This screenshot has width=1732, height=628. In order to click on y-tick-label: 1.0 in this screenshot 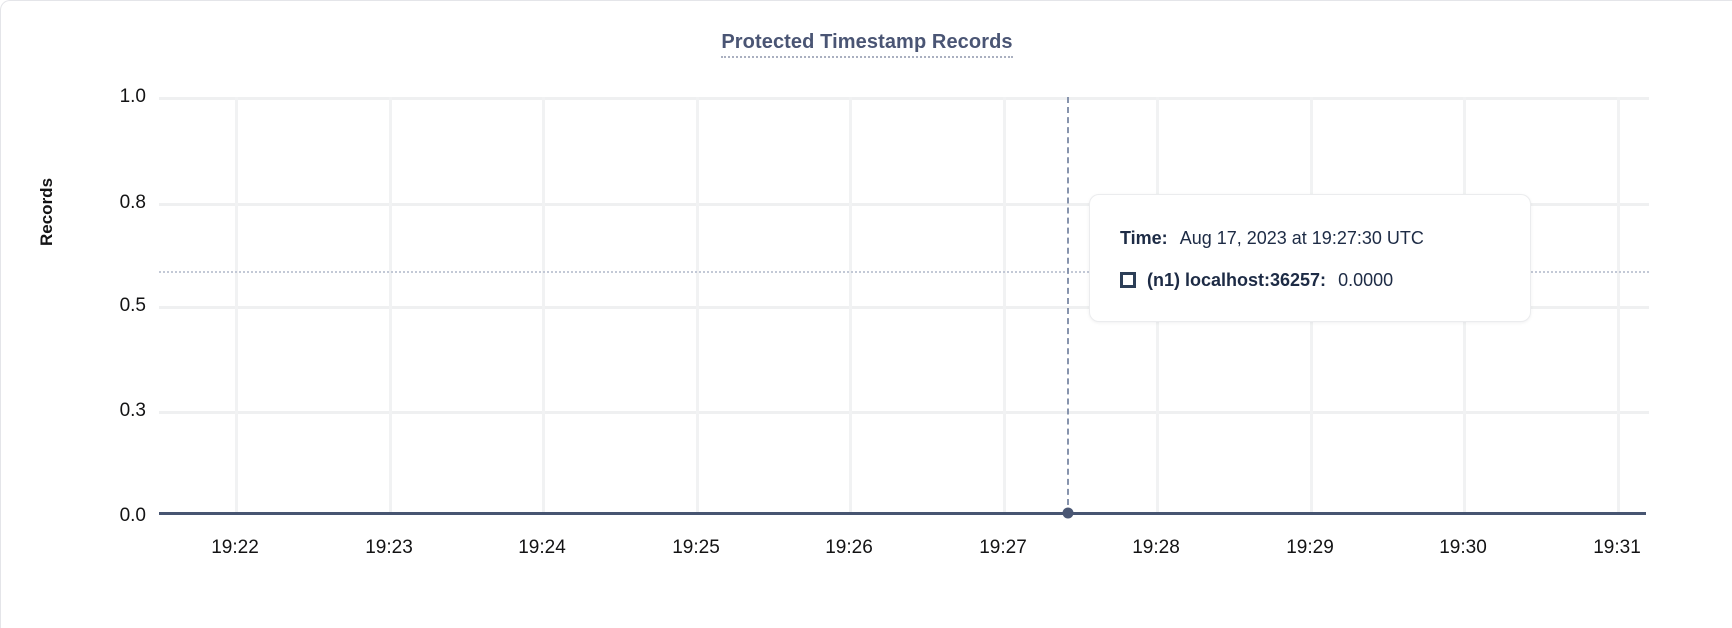, I will do `click(132, 96)`.